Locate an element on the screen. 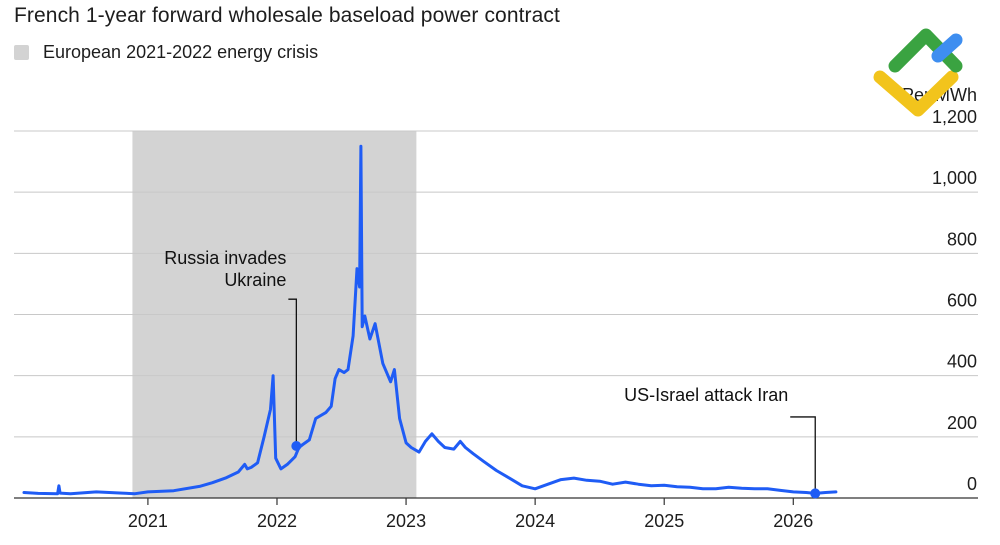  legend-swatch-energy-crisis is located at coordinates (21, 52).